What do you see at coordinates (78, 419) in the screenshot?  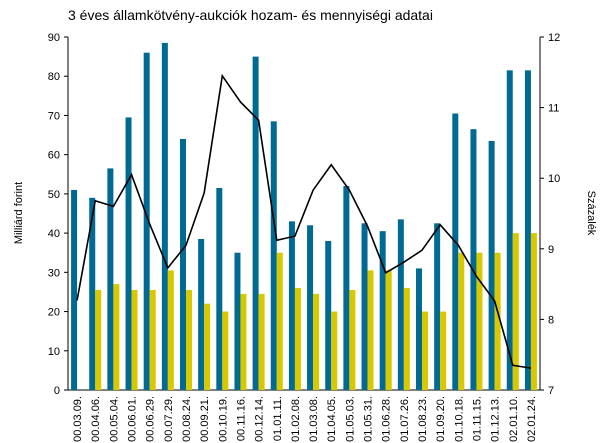 I see `x-tick-label: 00.03.09.` at bounding box center [78, 419].